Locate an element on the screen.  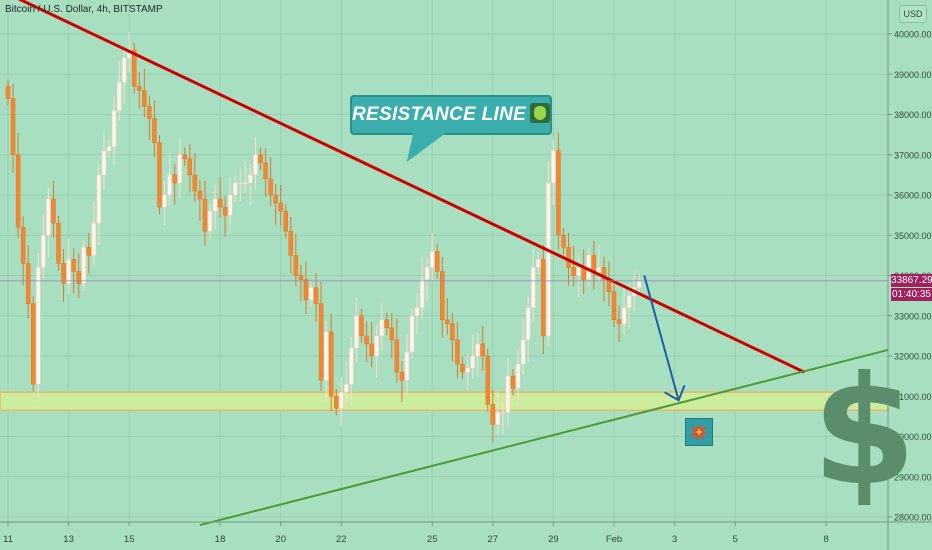
x-tick-label: 22 is located at coordinates (341, 539).